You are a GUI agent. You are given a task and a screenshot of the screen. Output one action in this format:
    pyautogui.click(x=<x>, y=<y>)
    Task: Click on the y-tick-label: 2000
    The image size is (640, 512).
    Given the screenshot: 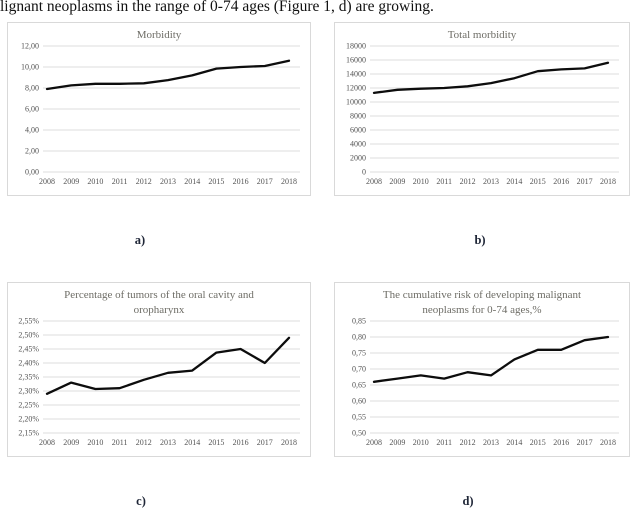 What is the action you would take?
    pyautogui.click(x=358, y=158)
    